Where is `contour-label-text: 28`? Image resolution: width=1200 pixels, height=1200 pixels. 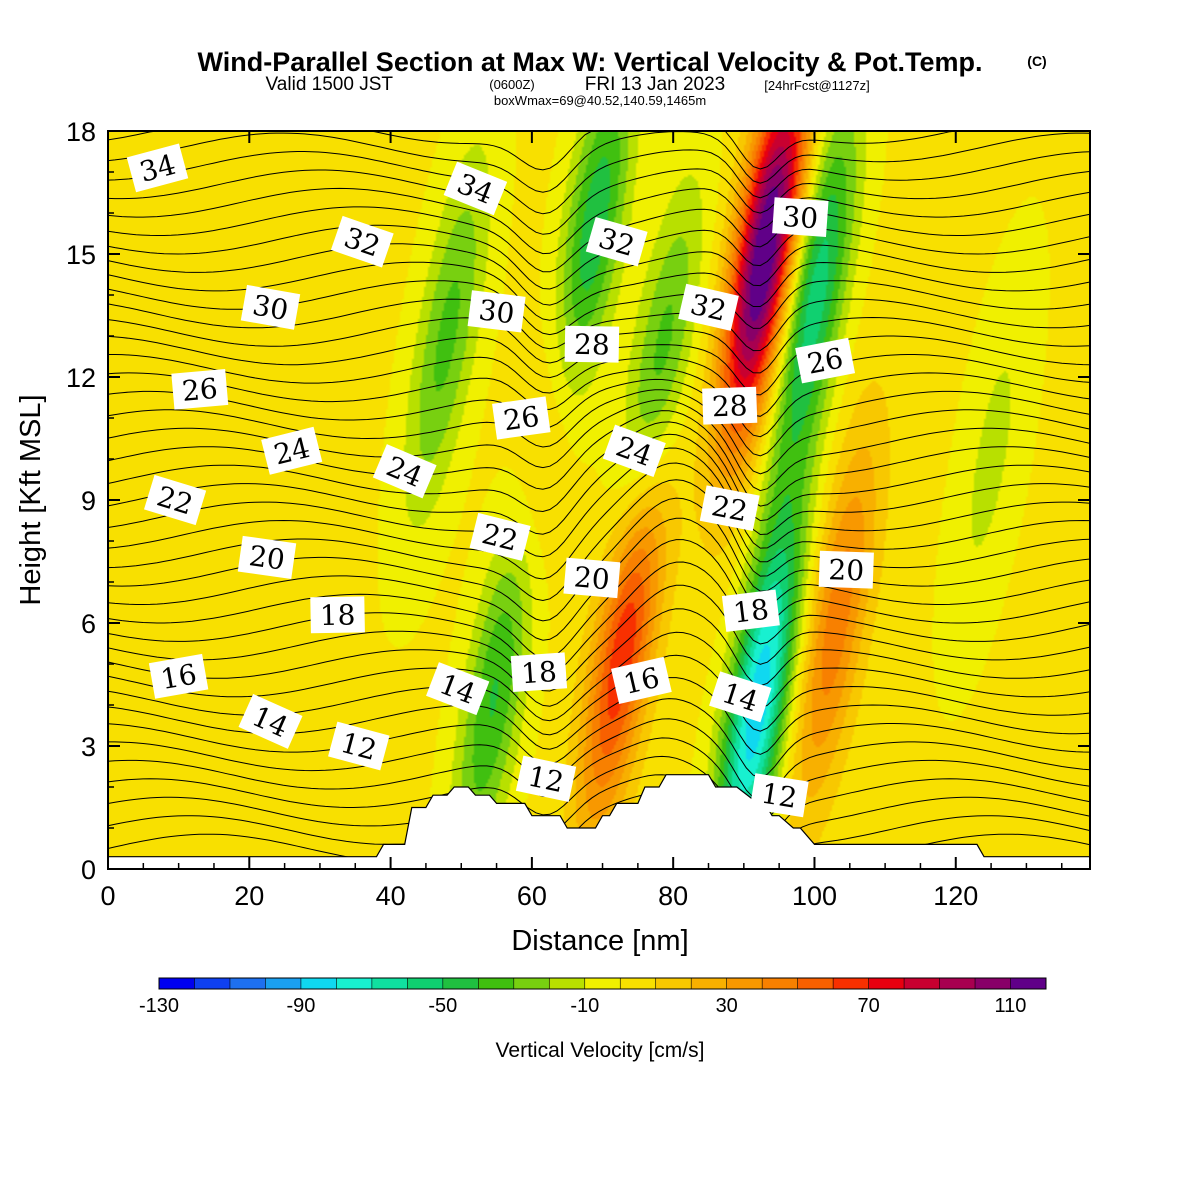 contour-label-text: 28 is located at coordinates (592, 345).